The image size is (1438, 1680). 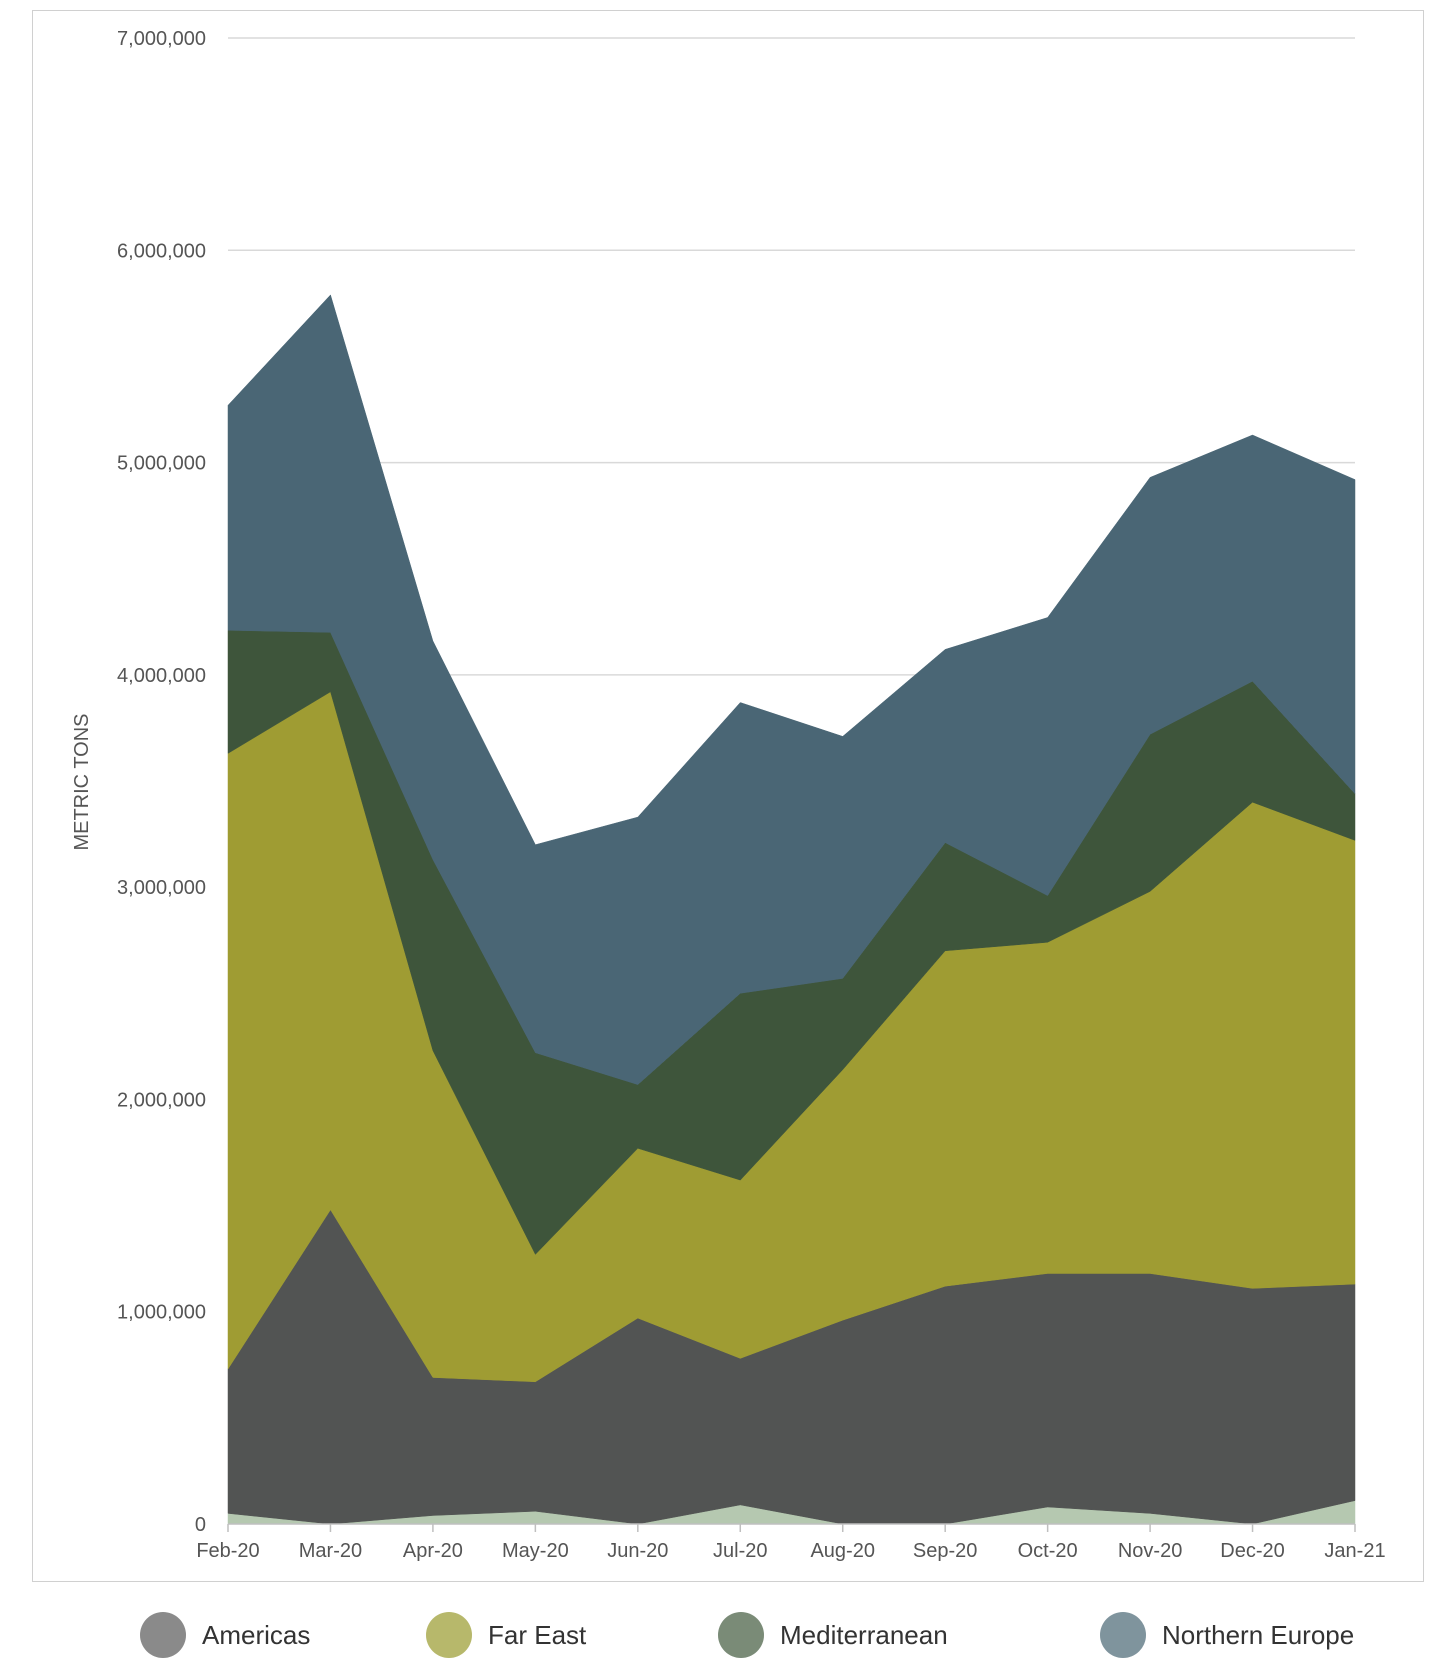 What do you see at coordinates (537, 1634) in the screenshot?
I see `legend-label-far-east: Far East` at bounding box center [537, 1634].